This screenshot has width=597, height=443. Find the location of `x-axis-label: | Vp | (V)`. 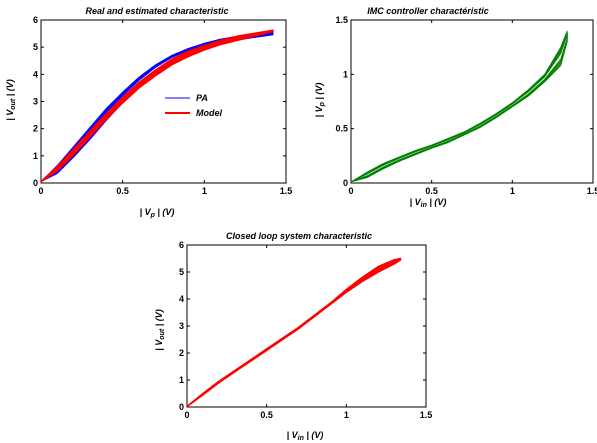

x-axis-label: | Vp | (V) is located at coordinates (157, 213).